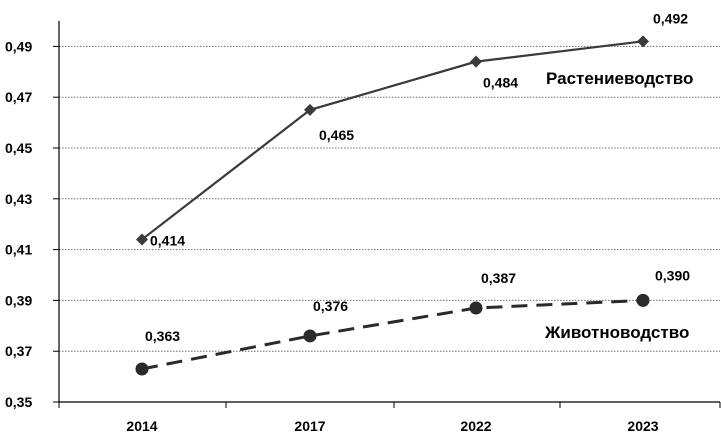 The height and width of the screenshot is (436, 721). What do you see at coordinates (672, 275) in the screenshot?
I see `data-label: 0,390` at bounding box center [672, 275].